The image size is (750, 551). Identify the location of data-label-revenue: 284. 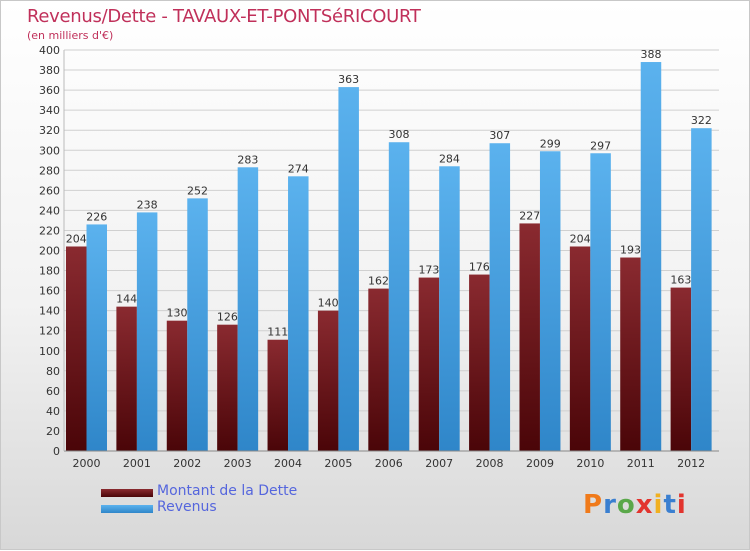
(449, 158).